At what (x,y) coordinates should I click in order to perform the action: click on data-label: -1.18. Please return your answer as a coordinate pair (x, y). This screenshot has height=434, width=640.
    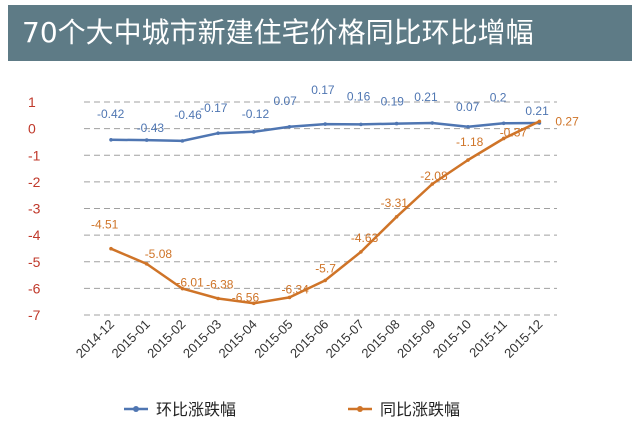
    Looking at the image, I should click on (470, 142).